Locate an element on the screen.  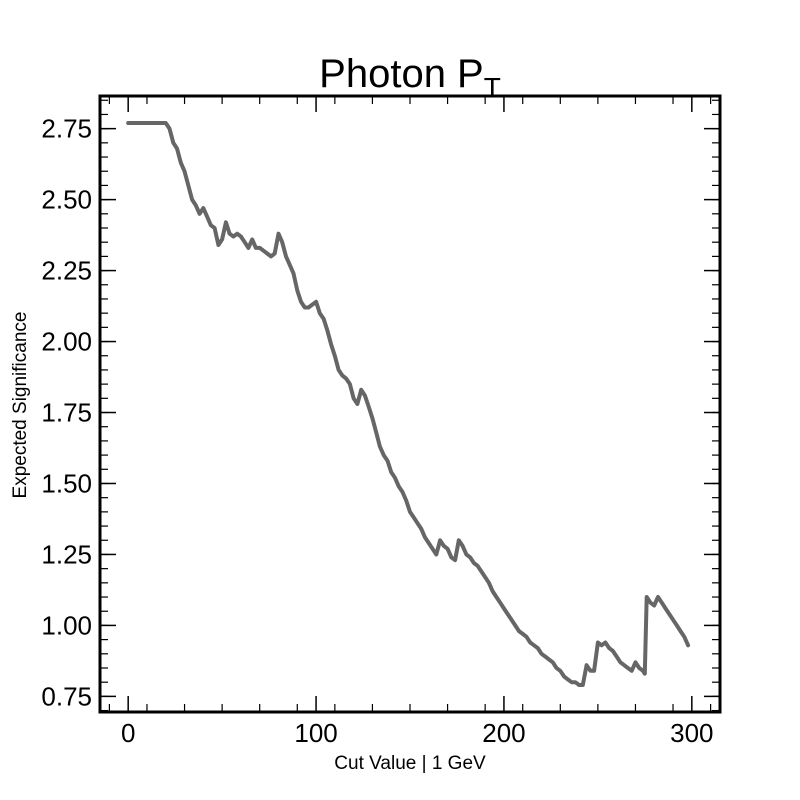
y-tick-label: 1.75 is located at coordinates (66, 413).